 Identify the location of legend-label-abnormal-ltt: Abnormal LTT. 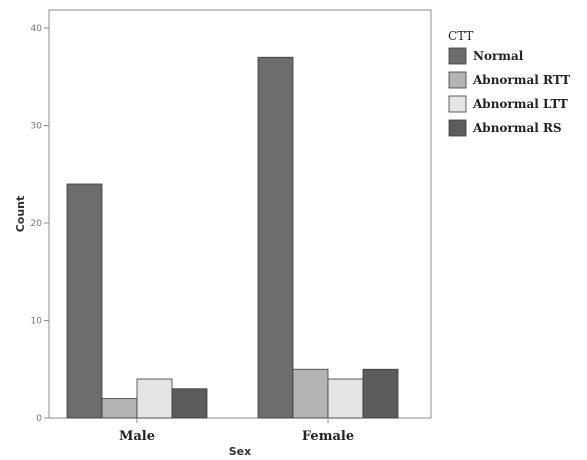
(520, 104).